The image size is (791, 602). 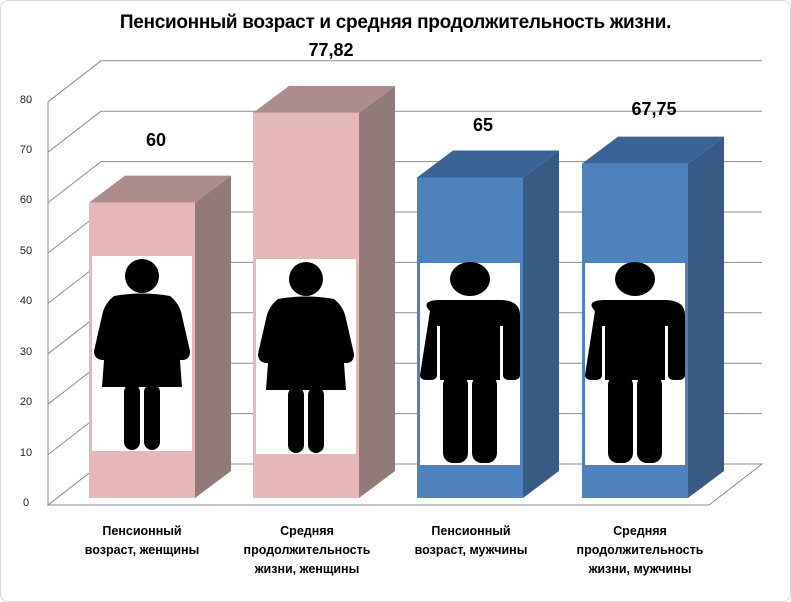 I want to click on bar-1-top, so click(x=160, y=189).